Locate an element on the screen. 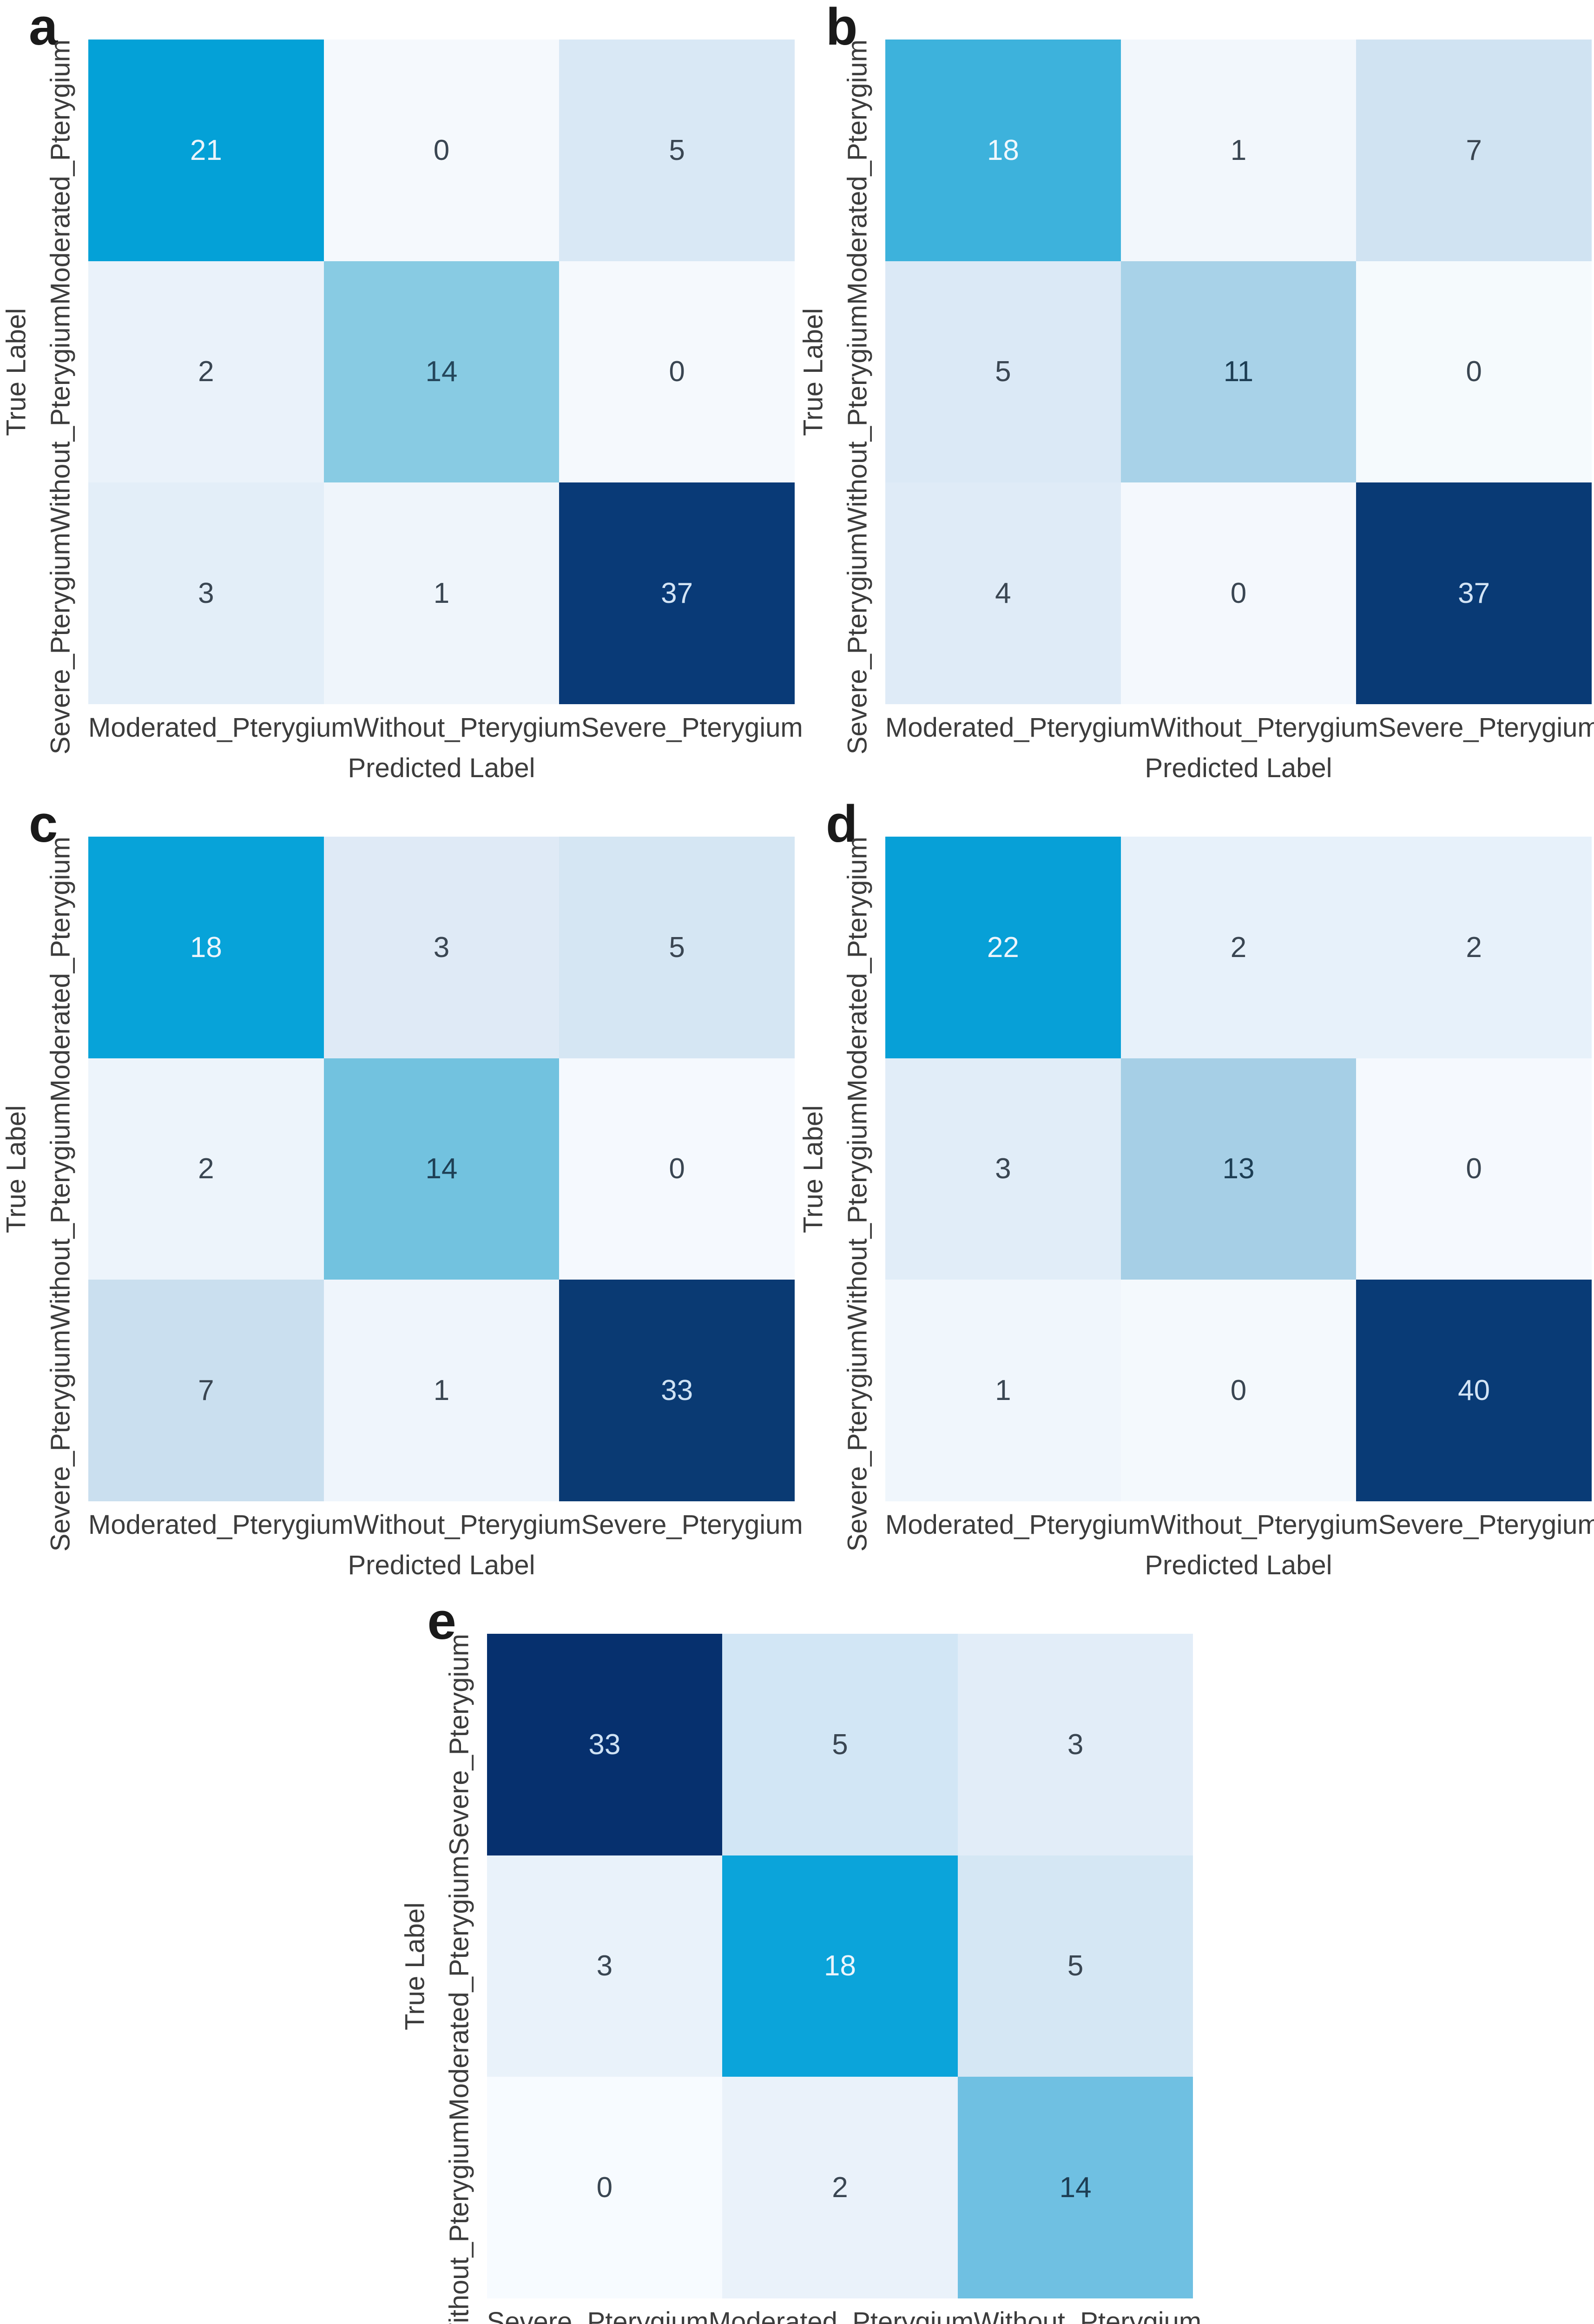  heatmap-grid: 22 2 2 3 13 0 1 0 40 is located at coordinates (1238, 1169).